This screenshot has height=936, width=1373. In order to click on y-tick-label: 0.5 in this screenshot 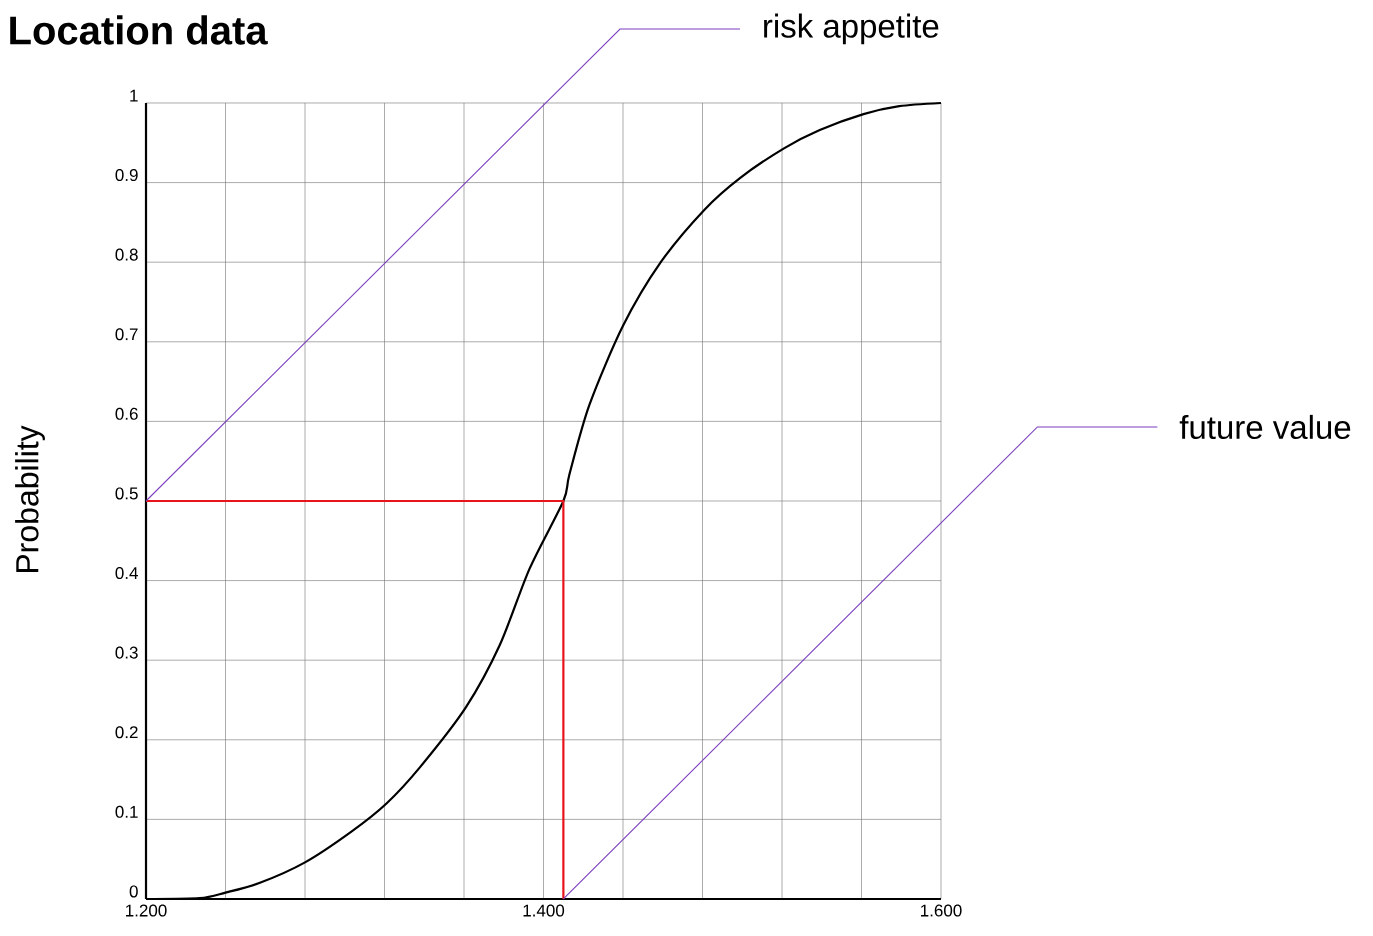, I will do `click(126, 493)`.